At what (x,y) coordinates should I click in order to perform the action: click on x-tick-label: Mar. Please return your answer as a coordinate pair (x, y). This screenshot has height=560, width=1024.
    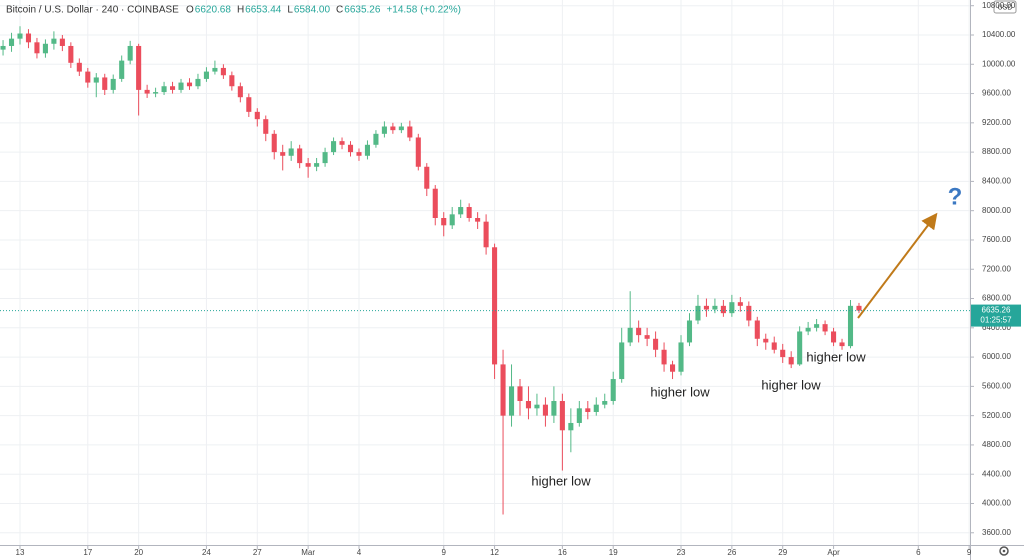
    Looking at the image, I should click on (308, 552).